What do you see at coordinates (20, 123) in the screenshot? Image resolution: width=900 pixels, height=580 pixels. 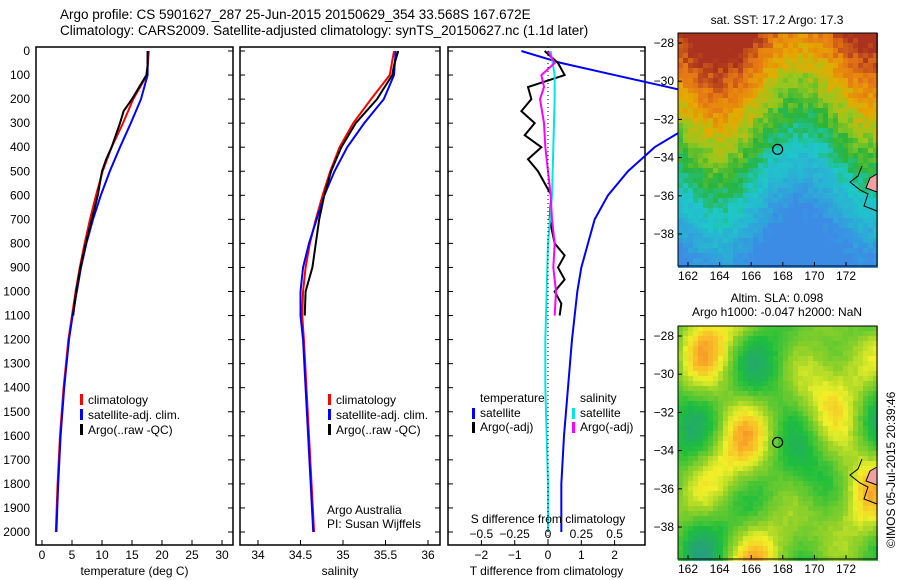 I see `y-tick-label: 300` at bounding box center [20, 123].